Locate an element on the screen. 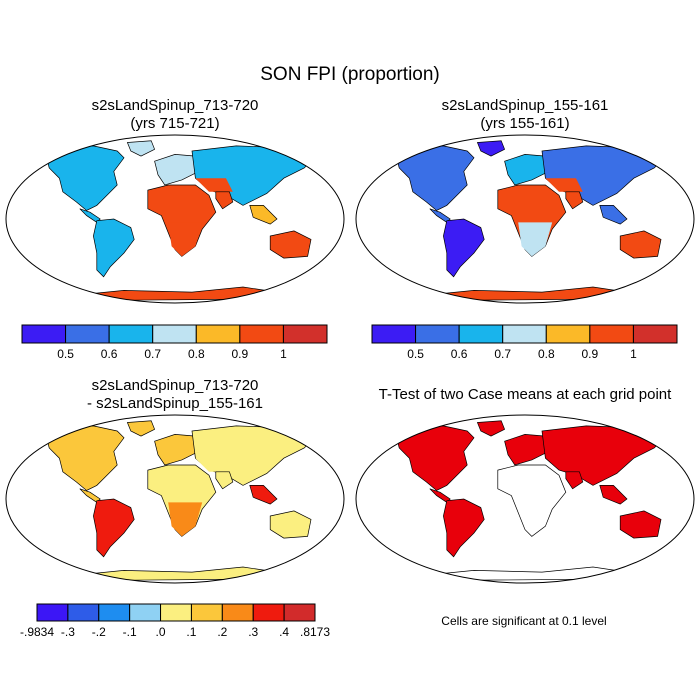 Image resolution: width=700 pixels, height=700 pixels. colorbar-tick-label: .4 is located at coordinates (284, 632).